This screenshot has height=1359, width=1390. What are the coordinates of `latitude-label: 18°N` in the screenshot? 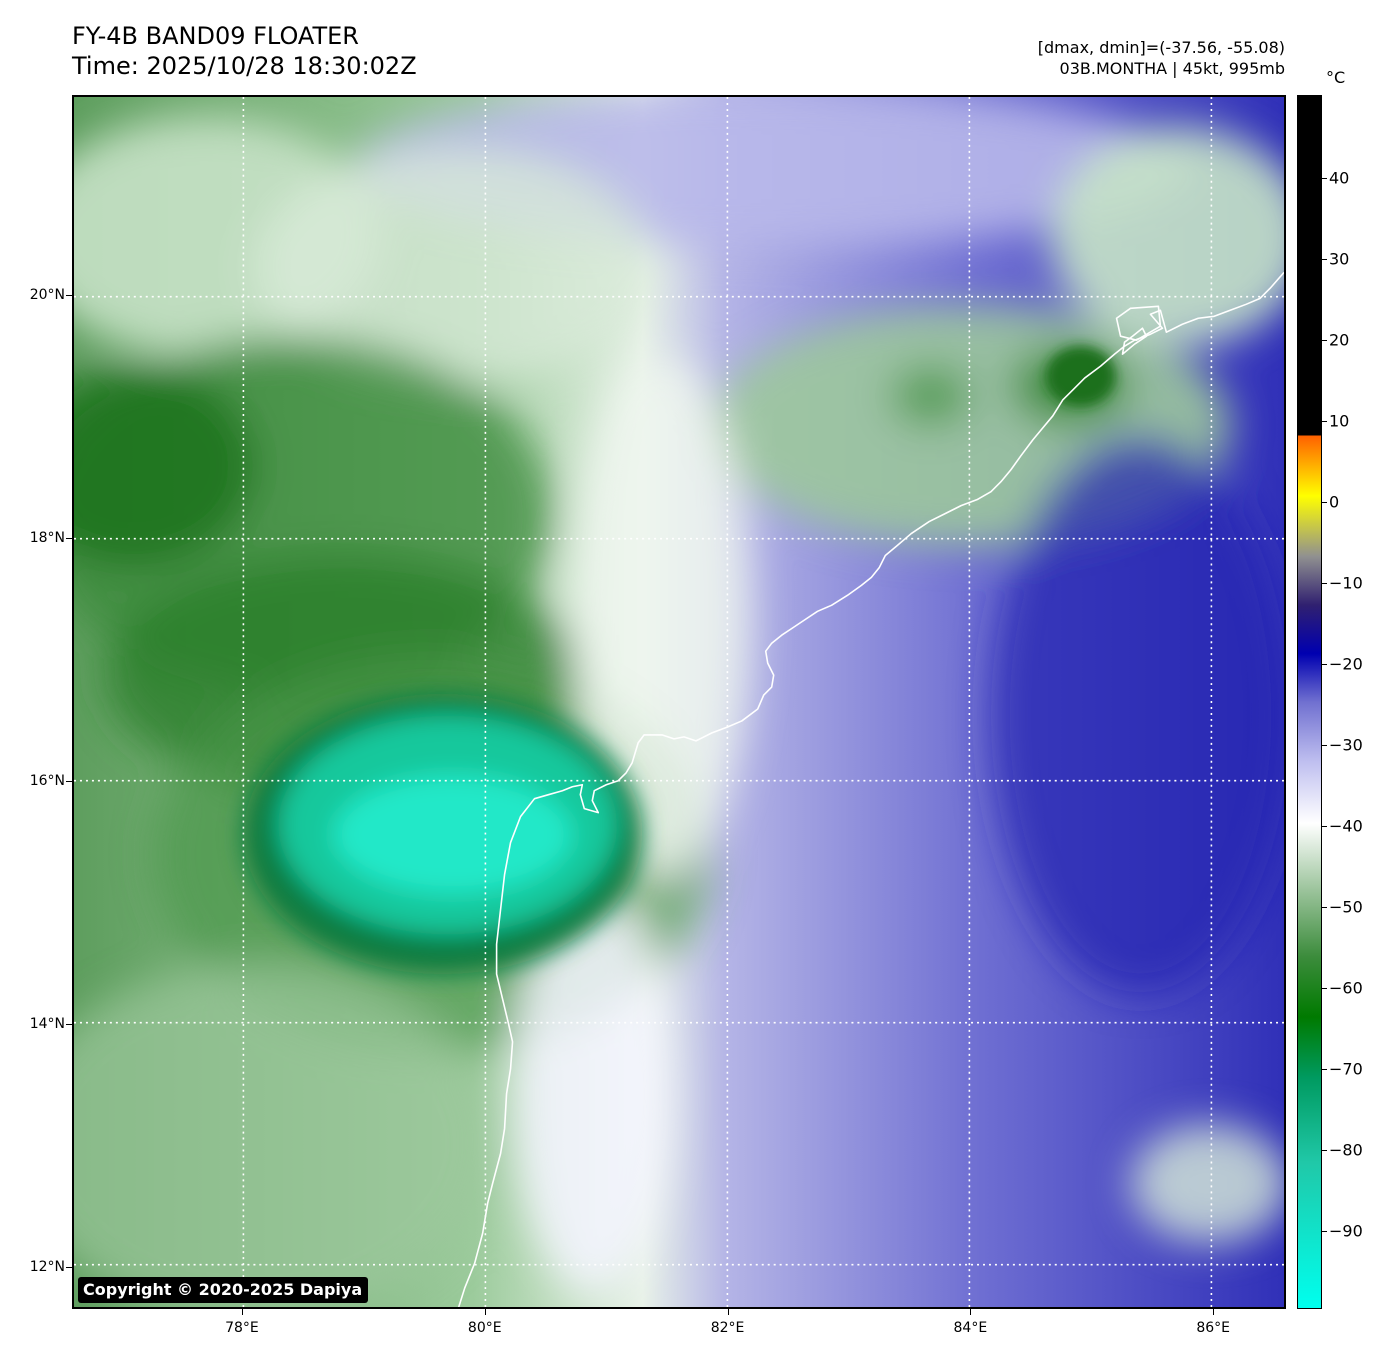 It's located at (47, 538).